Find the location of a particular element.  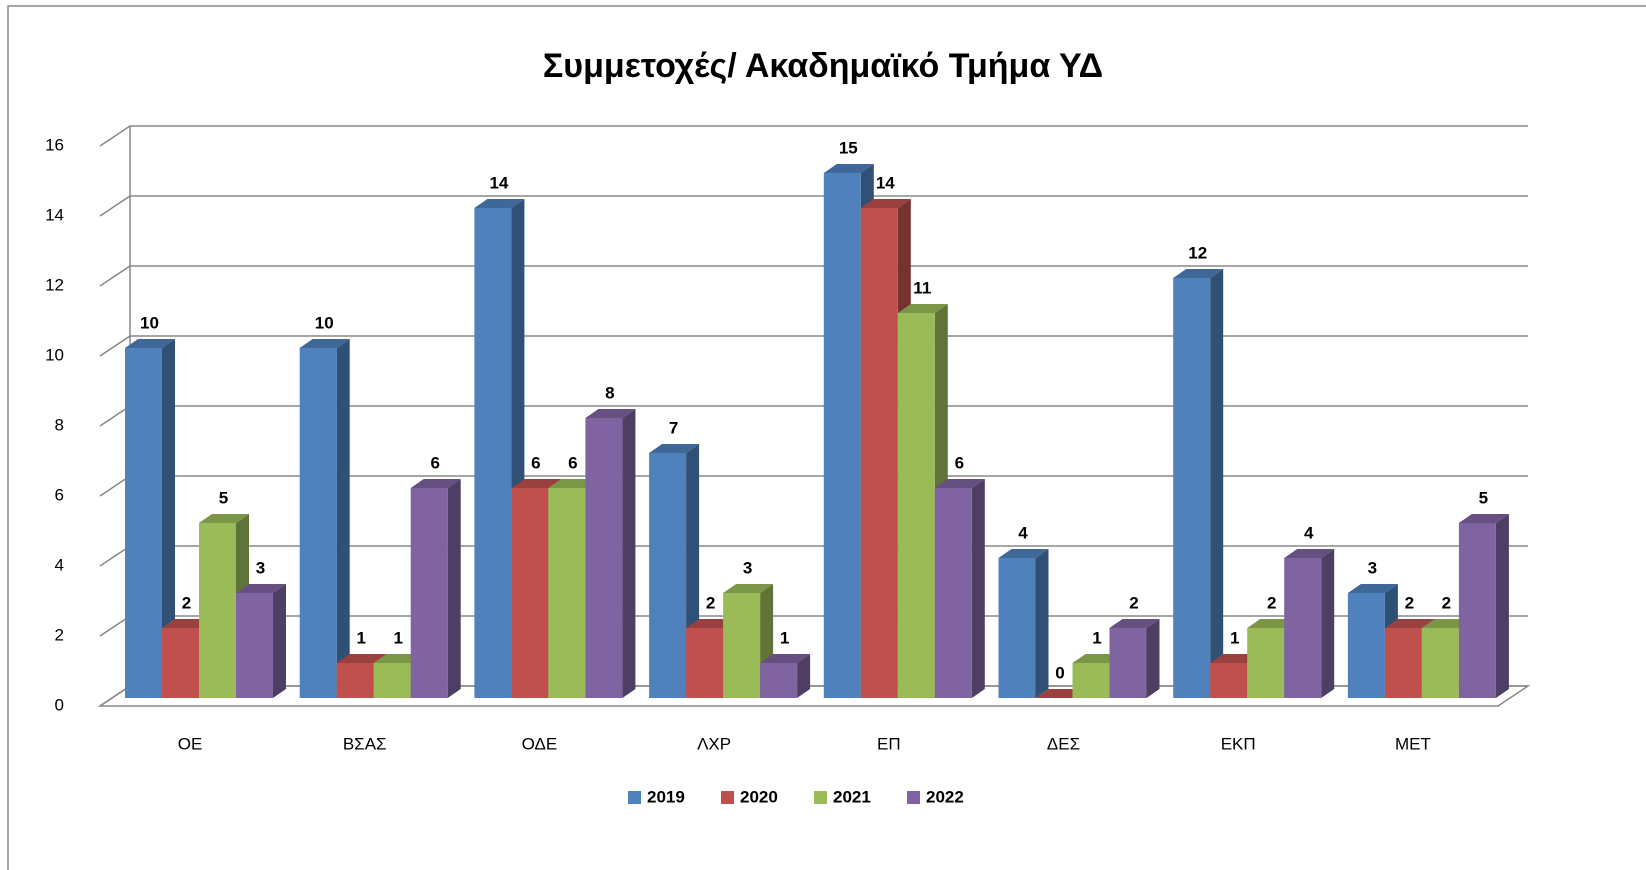

x-tick-label: ΕΚΠ is located at coordinates (1238, 743).